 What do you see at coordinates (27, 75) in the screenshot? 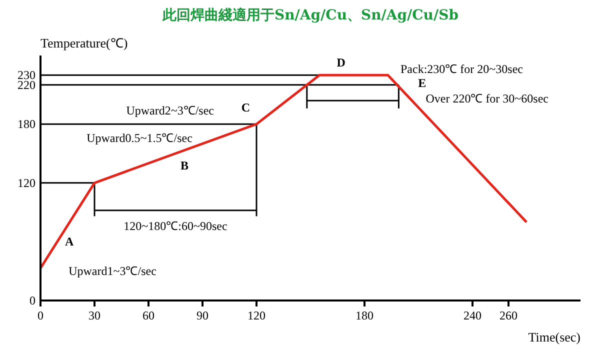
I see `y-tick-label: 230` at bounding box center [27, 75].